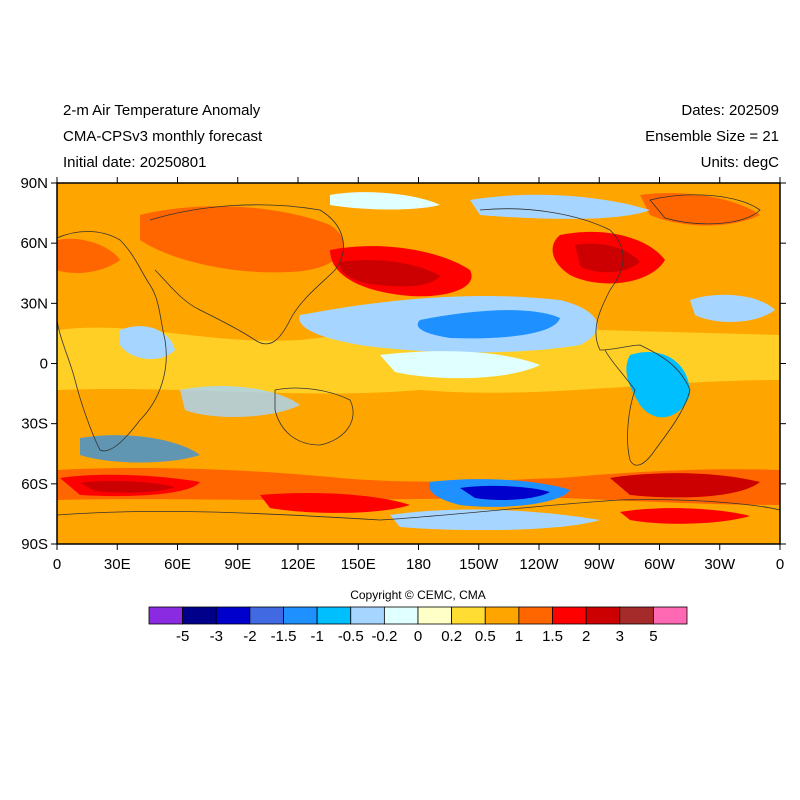 This screenshot has width=800, height=800. What do you see at coordinates (539, 564) in the screenshot?
I see `lon-label: 120W` at bounding box center [539, 564].